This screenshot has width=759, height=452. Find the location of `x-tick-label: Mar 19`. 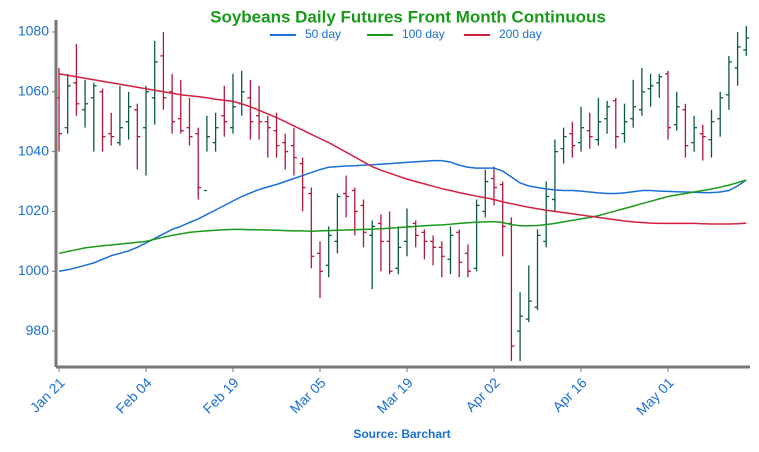

x-tick-label: Mar 19 is located at coordinates (395, 395).